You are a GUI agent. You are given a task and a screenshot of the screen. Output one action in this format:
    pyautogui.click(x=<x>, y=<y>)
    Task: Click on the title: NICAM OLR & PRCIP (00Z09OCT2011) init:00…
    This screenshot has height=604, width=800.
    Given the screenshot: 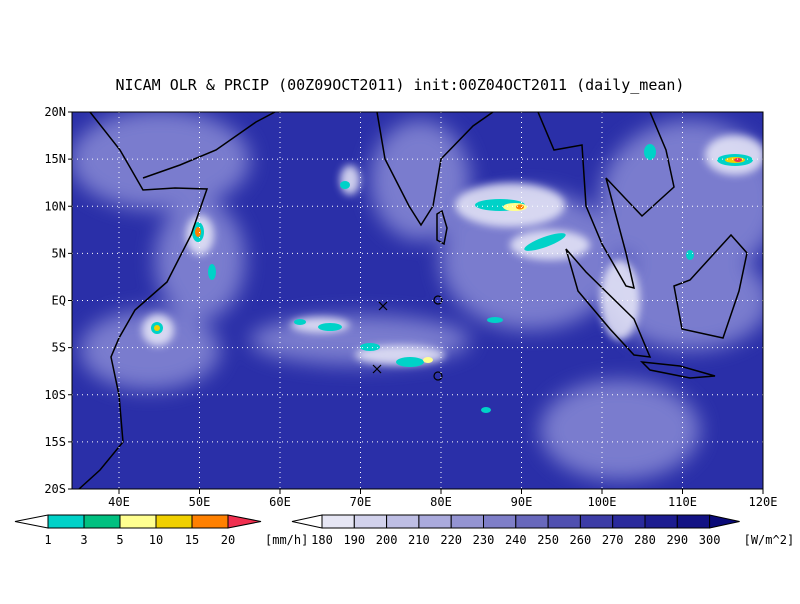 What is the action you would take?
    pyautogui.click(x=400, y=85)
    